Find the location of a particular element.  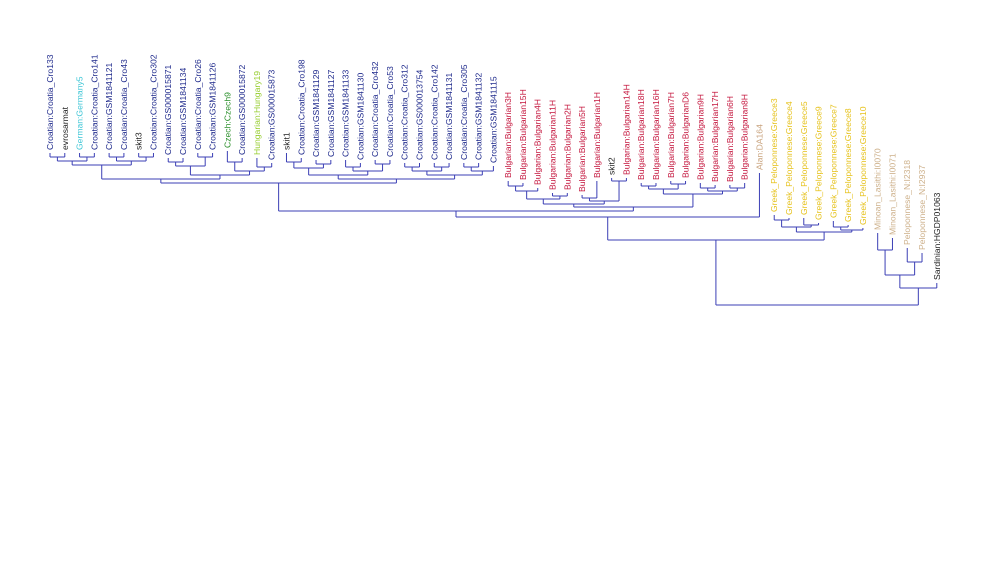

leaf-label: Bulgarian:Bulgarian1H is located at coordinates (597, 135).